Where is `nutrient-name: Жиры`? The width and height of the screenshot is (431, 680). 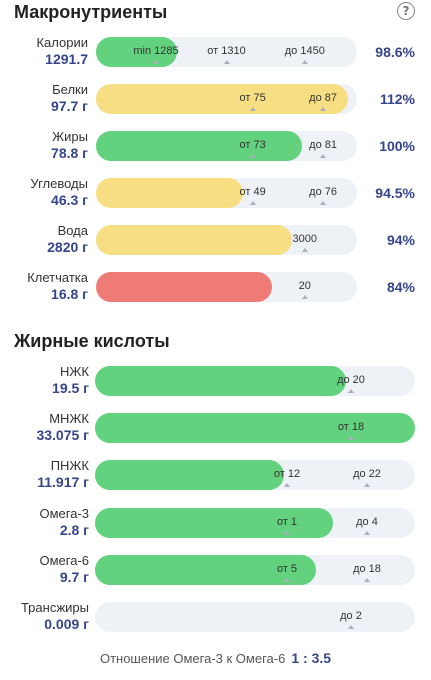 nutrient-name: Жиры is located at coordinates (70, 136).